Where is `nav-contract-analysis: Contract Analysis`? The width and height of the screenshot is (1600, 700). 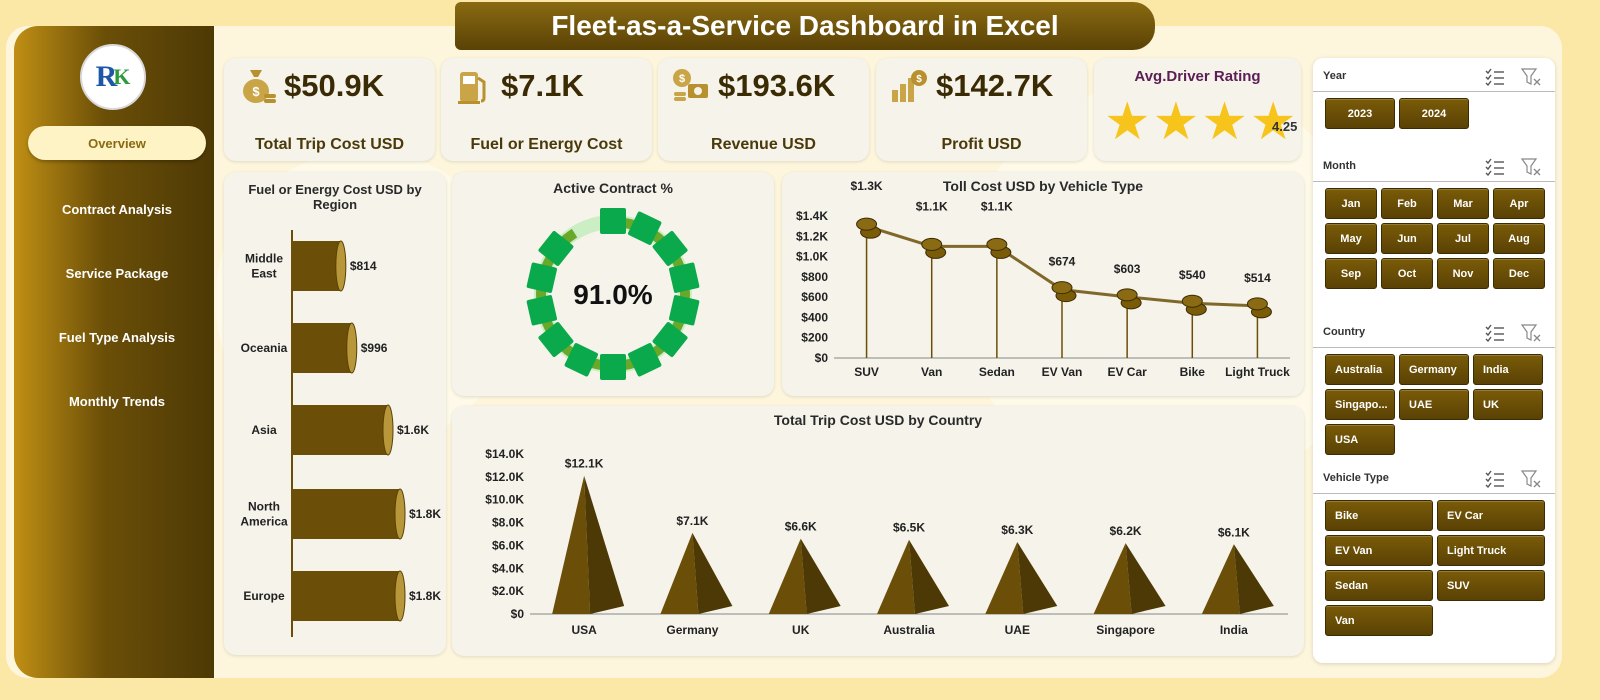 nav-contract-analysis: Contract Analysis is located at coordinates (117, 209).